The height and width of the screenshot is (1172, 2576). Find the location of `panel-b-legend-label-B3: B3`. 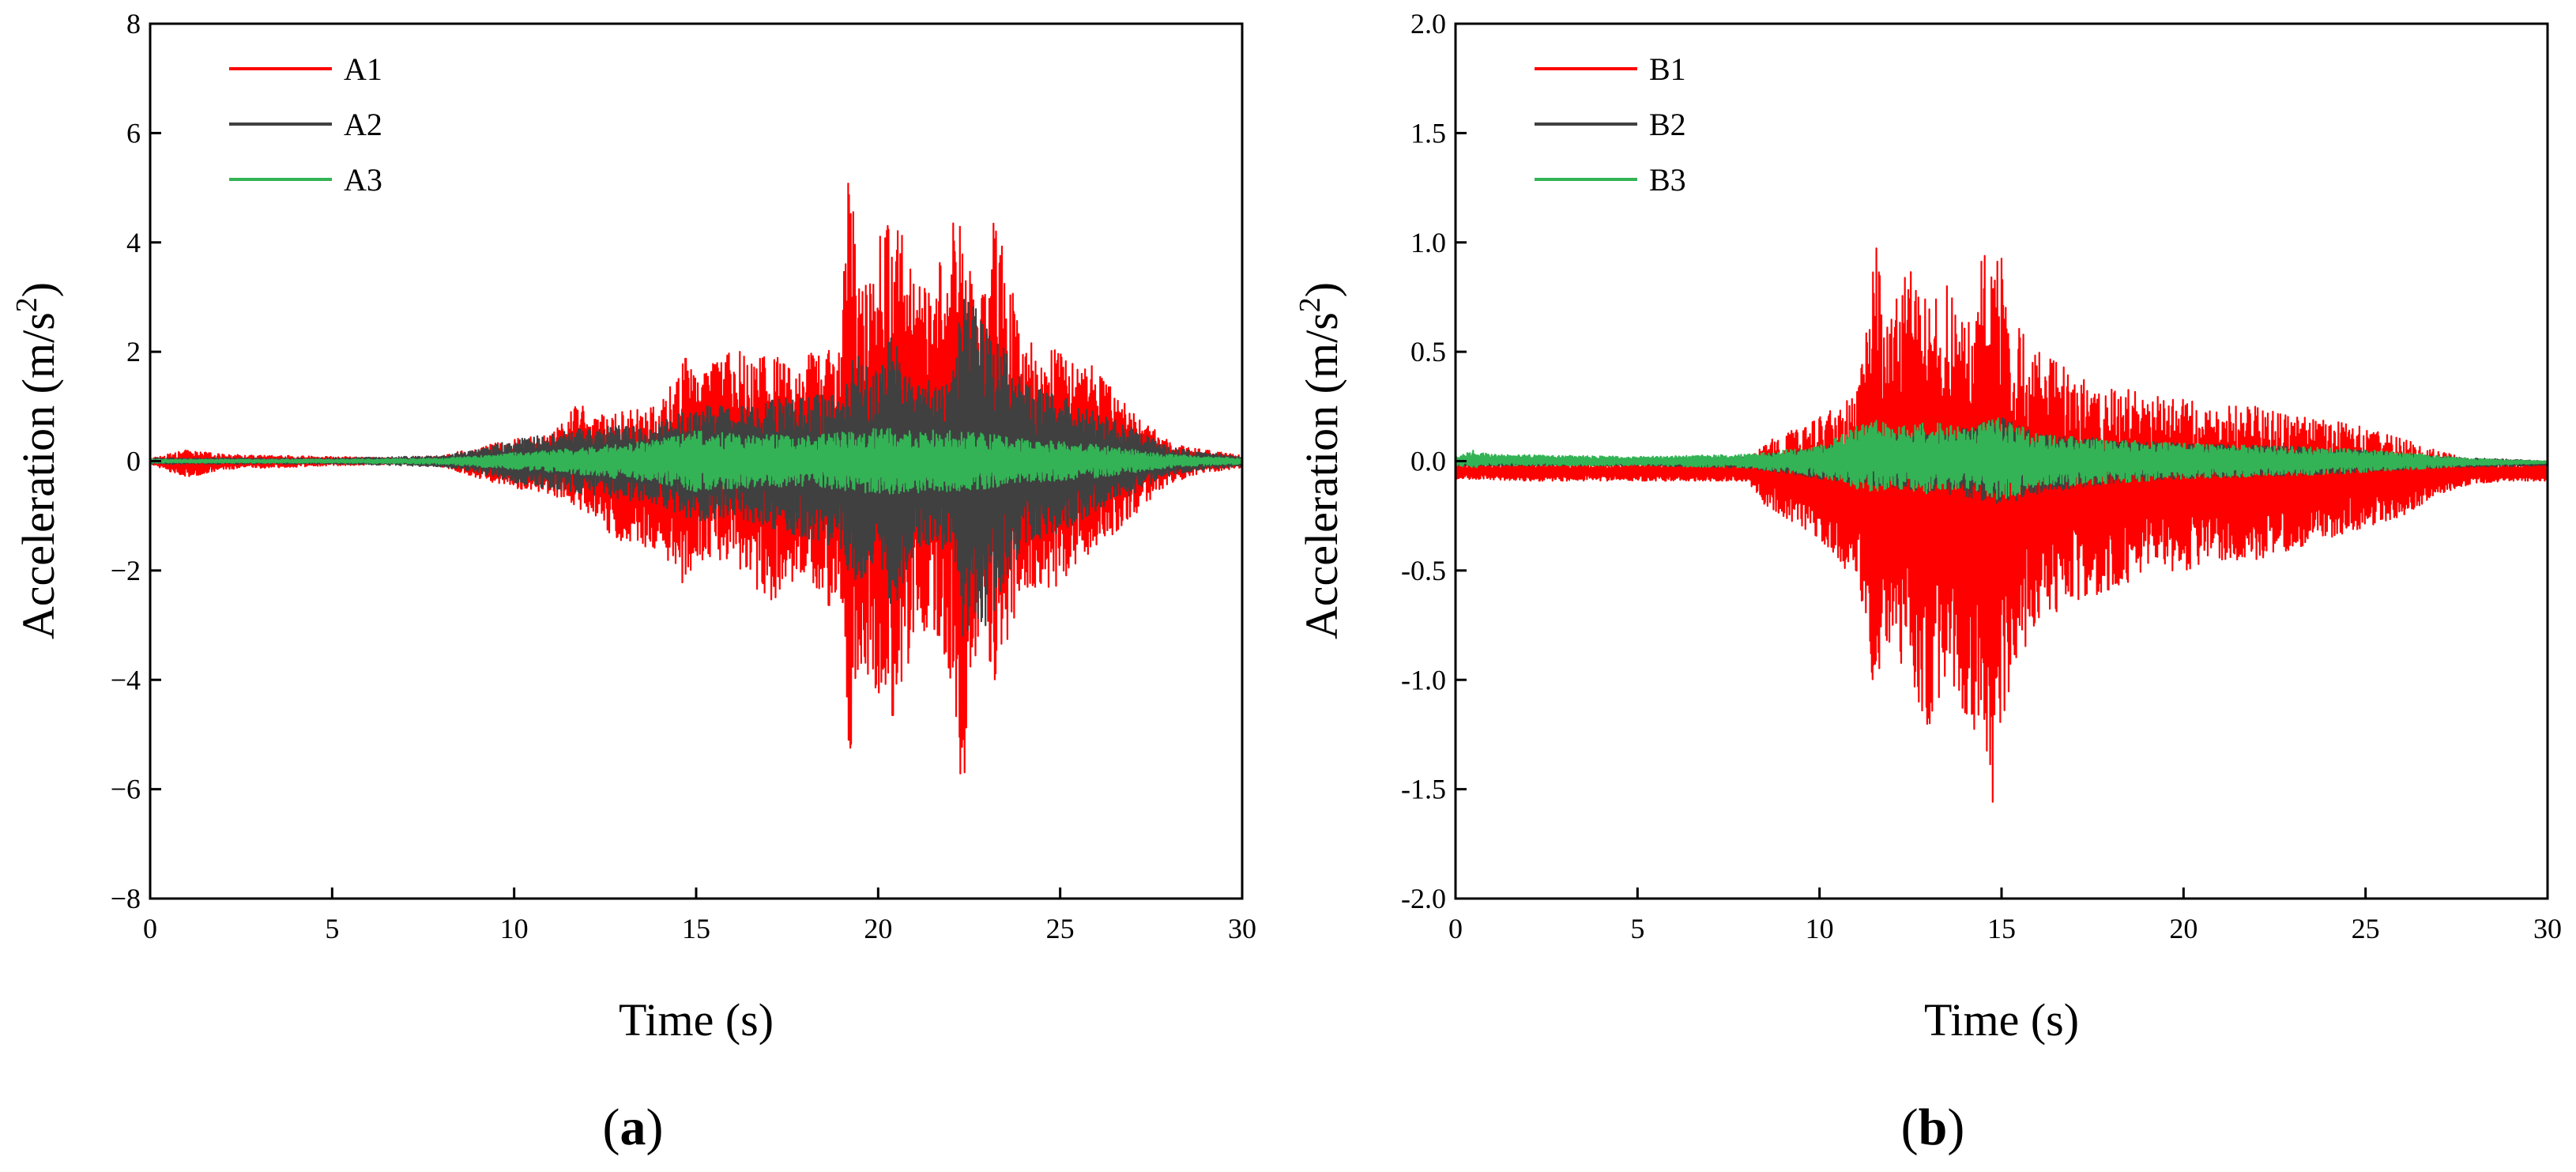

panel-b-legend-label-B3: B3 is located at coordinates (1667, 180).